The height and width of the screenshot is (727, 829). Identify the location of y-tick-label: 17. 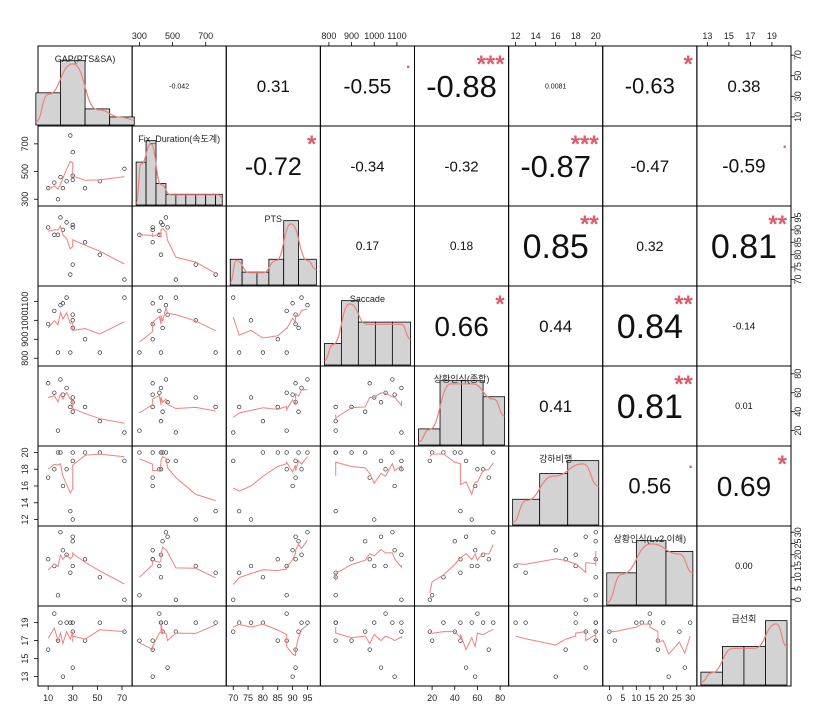
(25, 641).